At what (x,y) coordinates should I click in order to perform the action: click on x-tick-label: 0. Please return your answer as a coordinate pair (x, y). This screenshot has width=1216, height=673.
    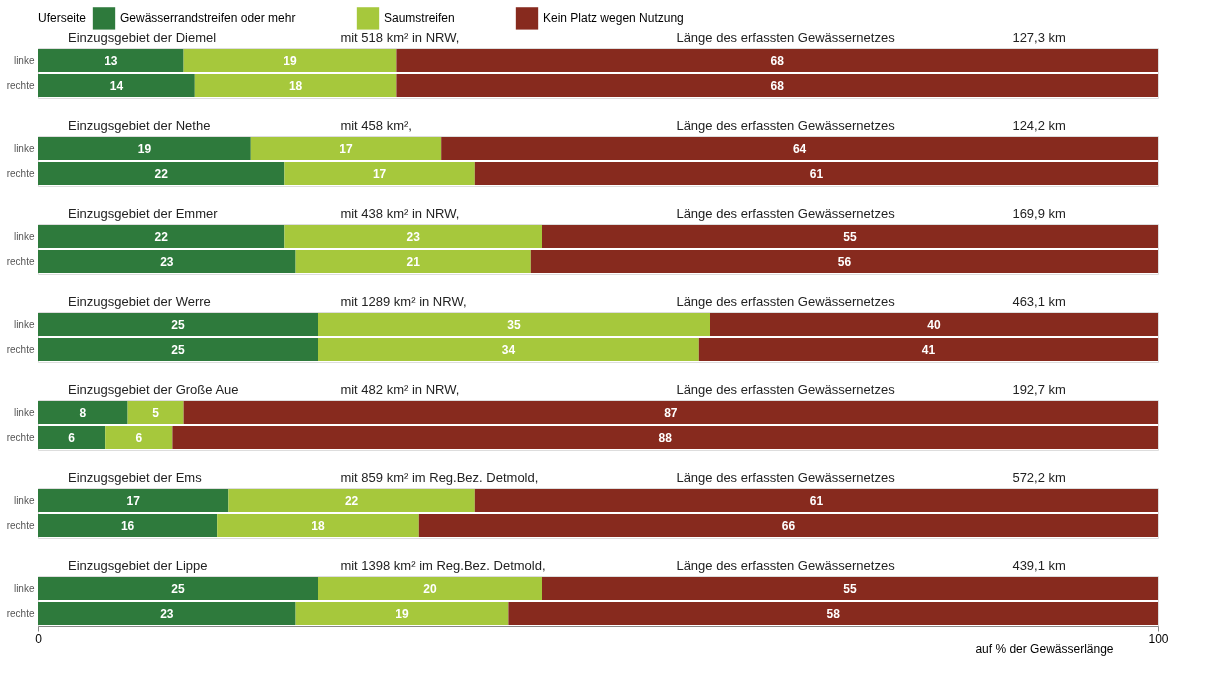
    Looking at the image, I should click on (39, 638).